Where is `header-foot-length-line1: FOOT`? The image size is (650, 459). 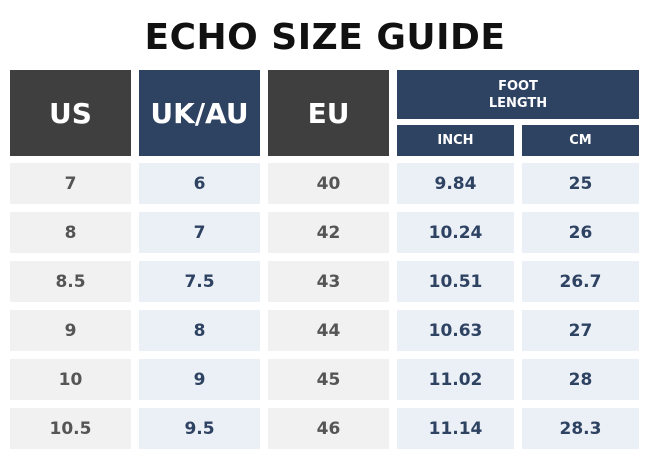 header-foot-length-line1: FOOT is located at coordinates (518, 86).